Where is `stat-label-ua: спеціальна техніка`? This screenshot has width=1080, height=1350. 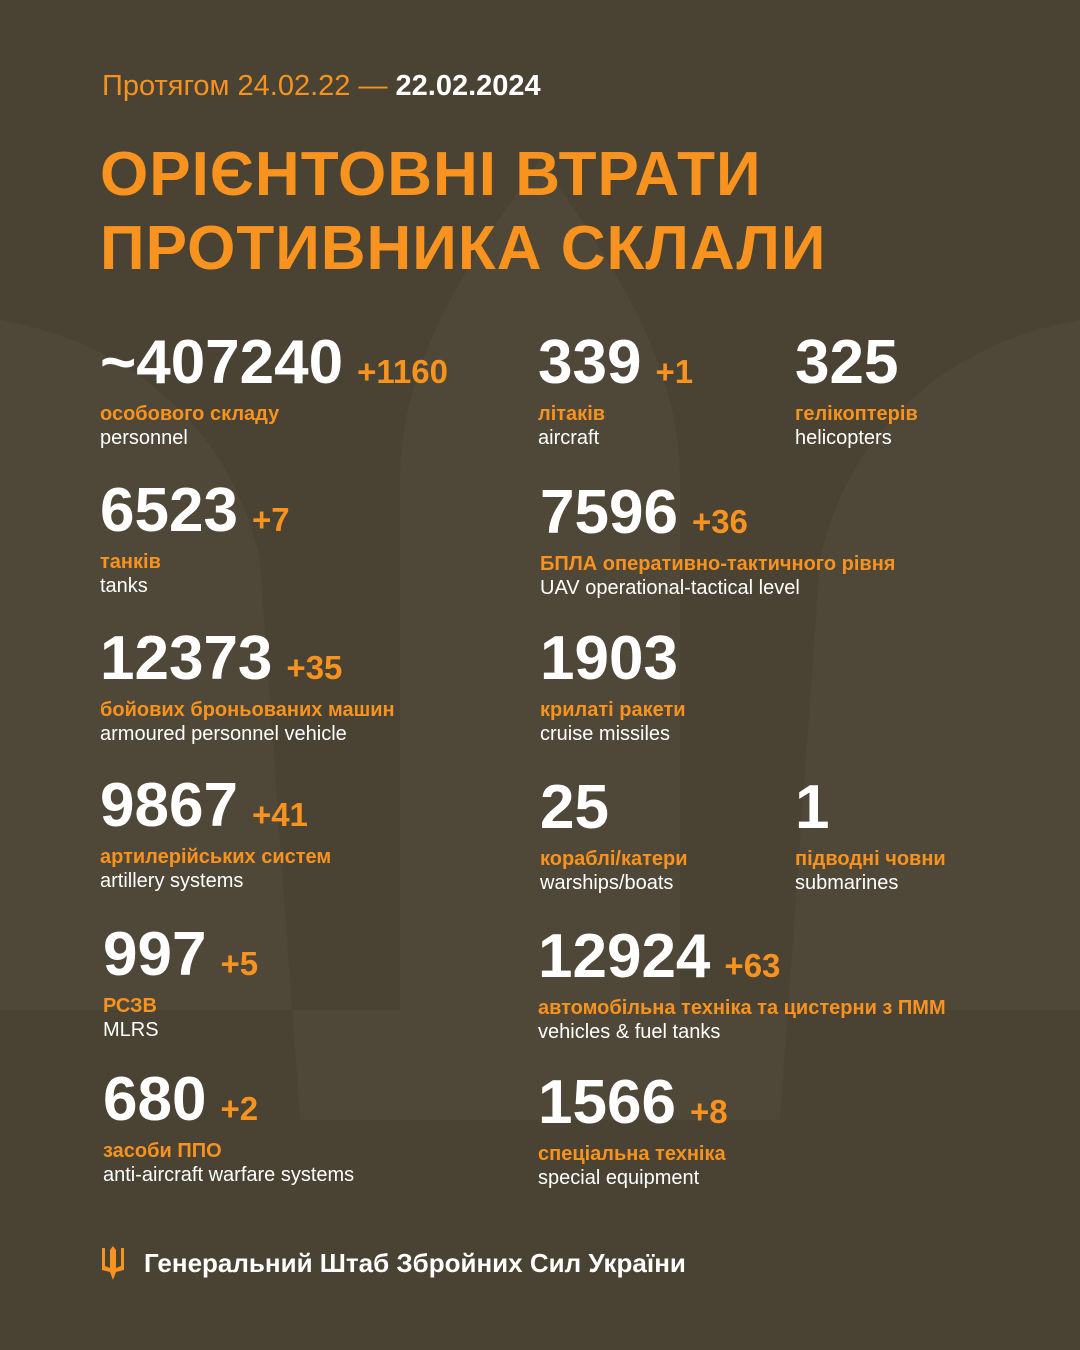 stat-label-ua: спеціальна техніка is located at coordinates (632, 1154).